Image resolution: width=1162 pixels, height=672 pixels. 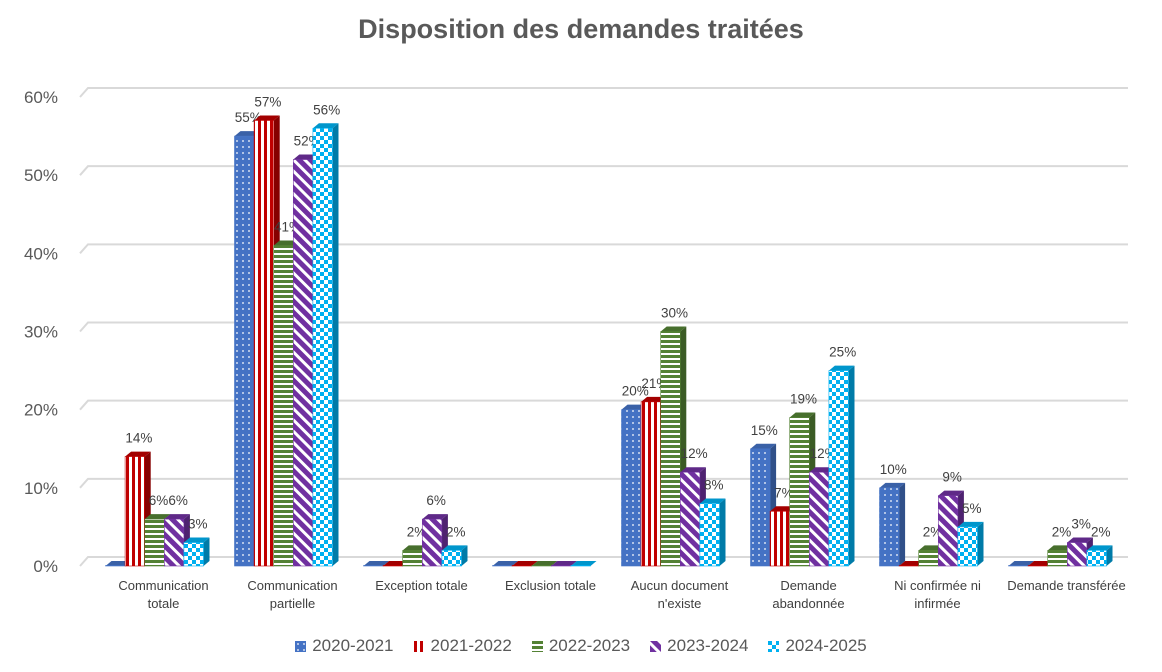 What do you see at coordinates (326, 109) in the screenshot?
I see `data-label: 56%` at bounding box center [326, 109].